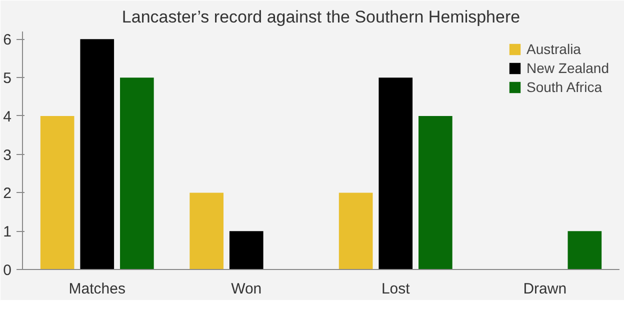  Describe the element at coordinates (246, 289) in the screenshot. I see `x-tick-label: Won` at that location.